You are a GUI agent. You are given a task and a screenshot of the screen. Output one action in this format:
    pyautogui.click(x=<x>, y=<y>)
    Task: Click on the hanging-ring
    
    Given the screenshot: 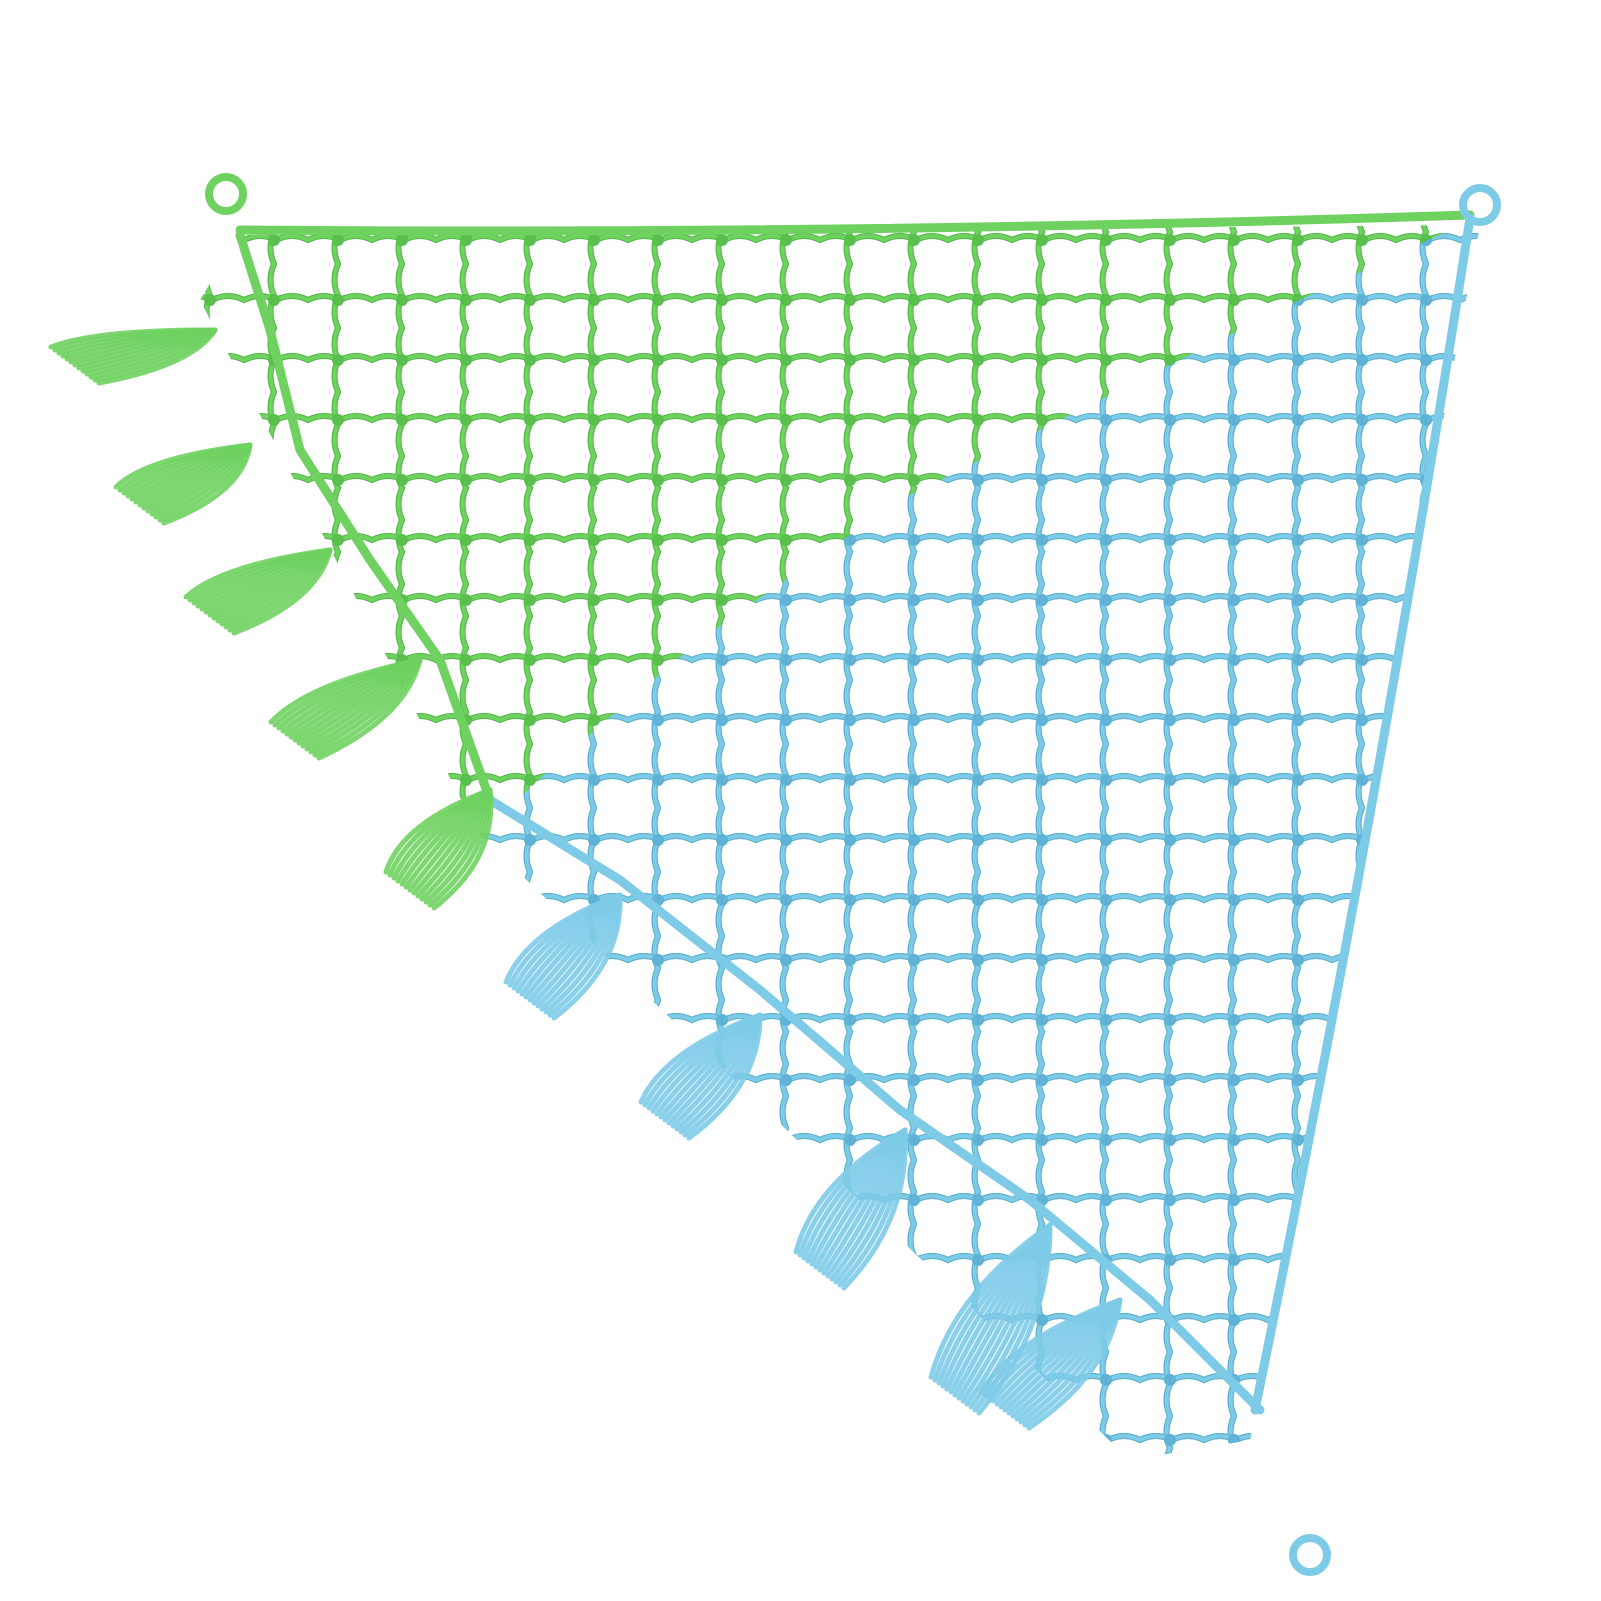 What is the action you would take?
    pyautogui.click(x=1310, y=1555)
    